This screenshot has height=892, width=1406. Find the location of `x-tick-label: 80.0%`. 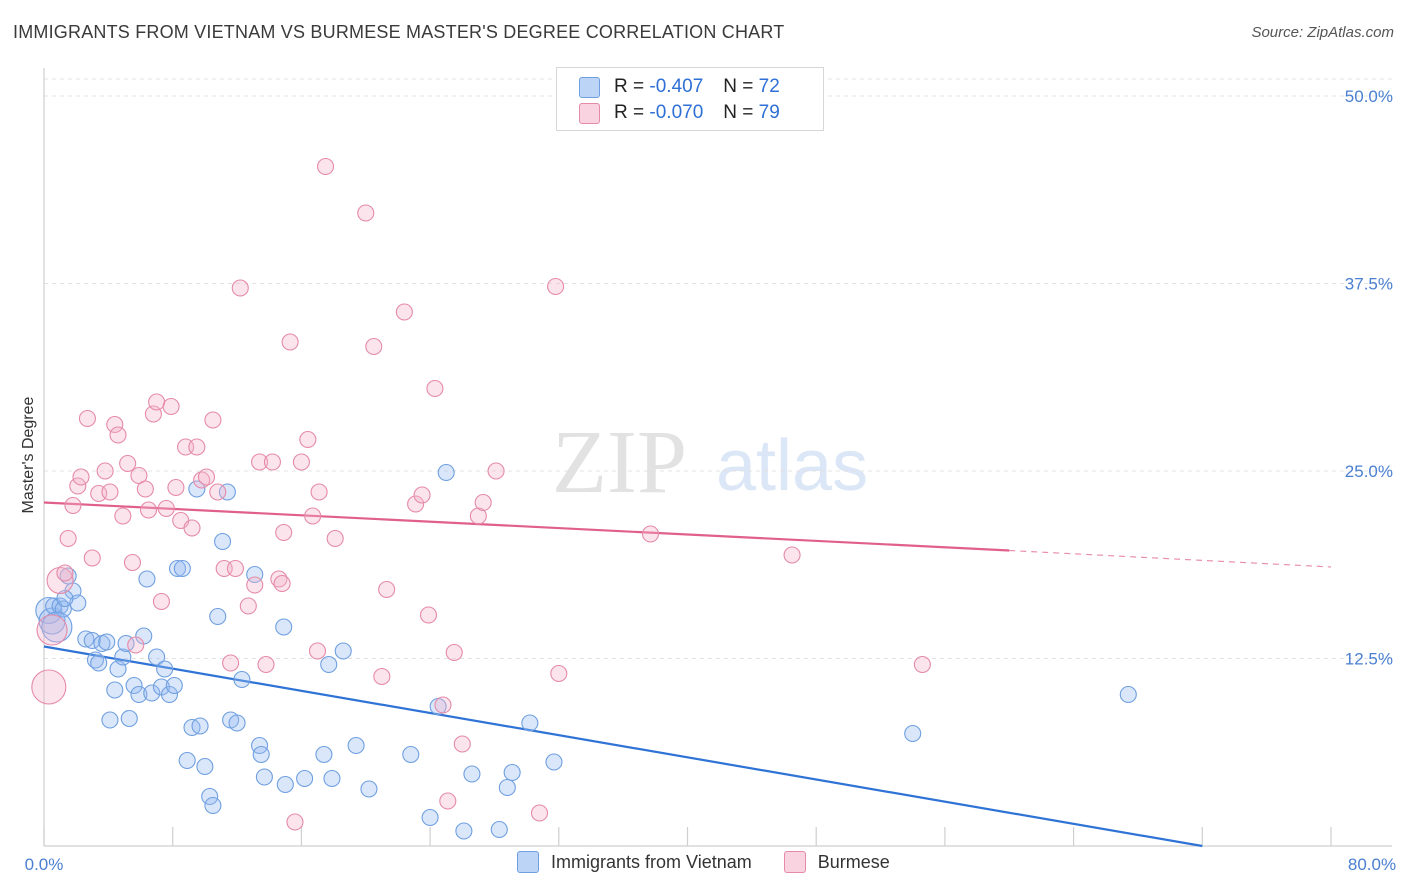

x-tick-label: 80.0% is located at coordinates (1372, 864).